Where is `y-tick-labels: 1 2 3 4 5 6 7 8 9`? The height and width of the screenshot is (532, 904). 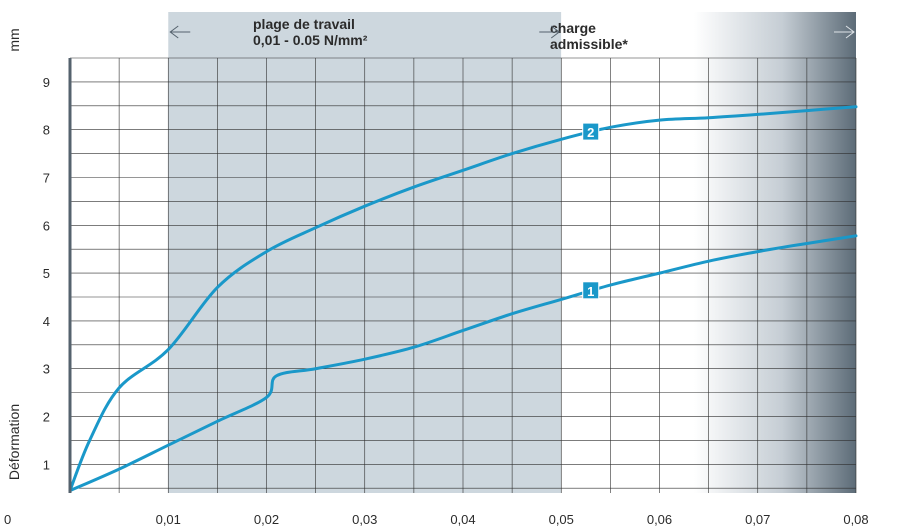
y-tick-labels: 1 2 3 4 5 6 7 8 9 is located at coordinates (46, 273).